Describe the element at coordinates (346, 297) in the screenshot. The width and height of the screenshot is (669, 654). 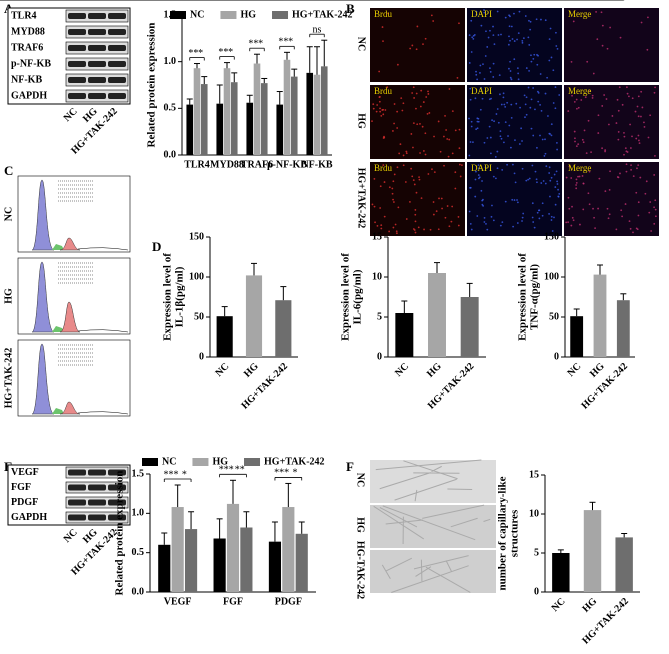
I see `y-axis-label: Expression level of` at that location.